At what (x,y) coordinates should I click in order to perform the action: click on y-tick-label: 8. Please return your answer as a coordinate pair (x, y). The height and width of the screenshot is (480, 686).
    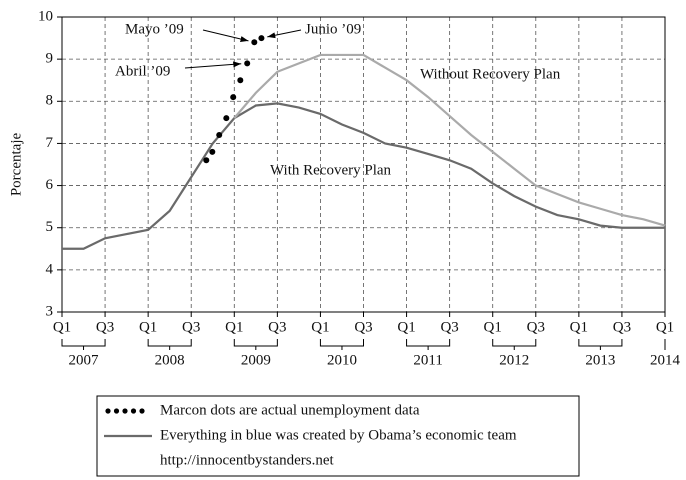
    Looking at the image, I should click on (50, 101).